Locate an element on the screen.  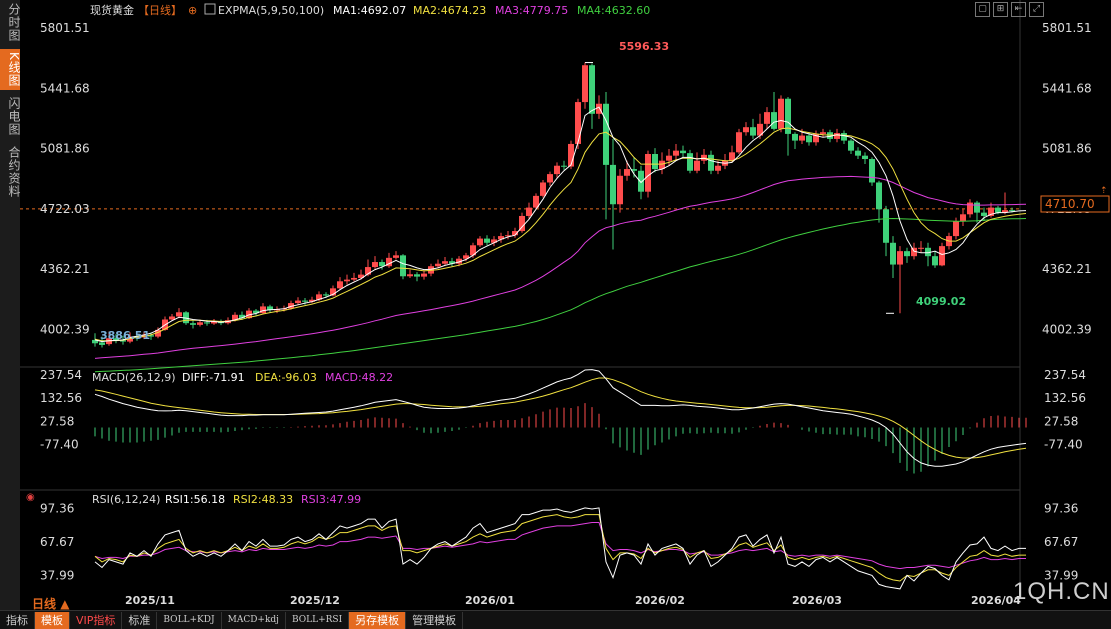
period-selector: 日线 ▲ is located at coordinates (50, 603).